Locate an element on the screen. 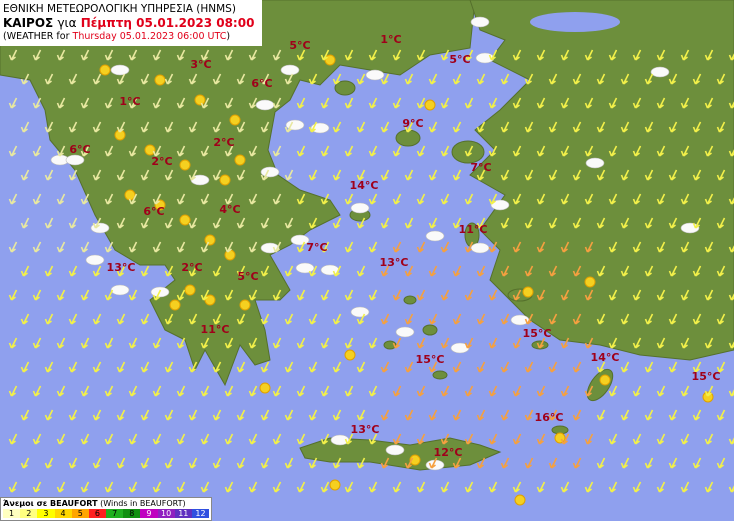 This screenshot has width=734, height=521. temperature-label: 13°C is located at coordinates (394, 262).